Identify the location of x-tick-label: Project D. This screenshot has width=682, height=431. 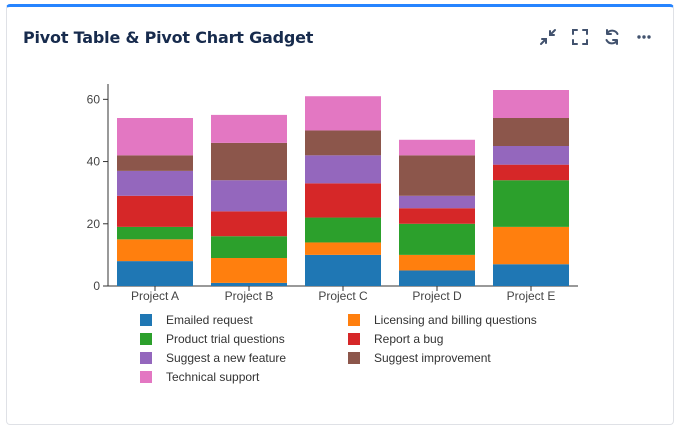
(437, 296).